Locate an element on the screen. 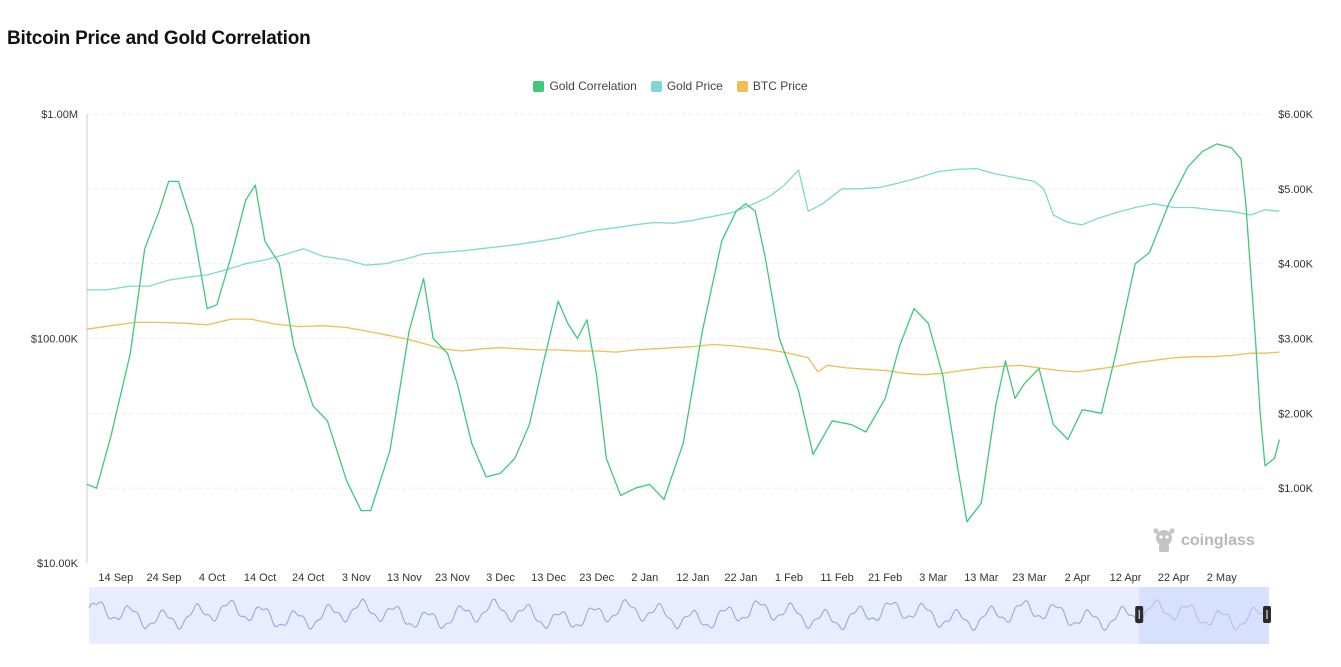 The image size is (1341, 667). legend-label-gold-price: Gold Price is located at coordinates (694, 86).